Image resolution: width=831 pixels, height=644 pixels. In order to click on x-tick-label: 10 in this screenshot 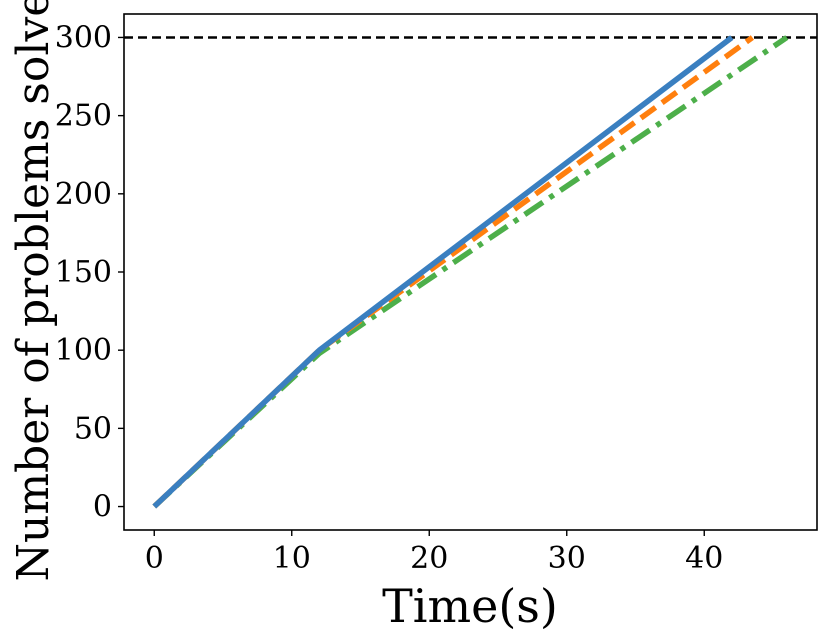, I will do `click(292, 558)`.